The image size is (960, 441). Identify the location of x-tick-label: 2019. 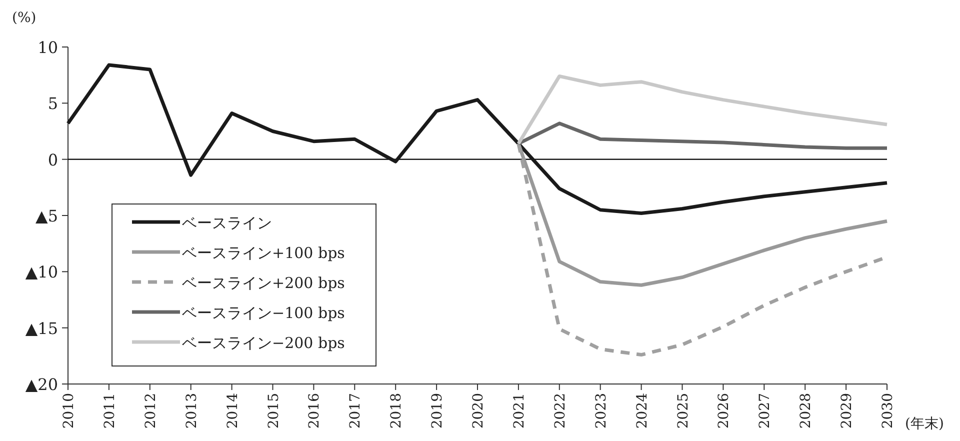
(438, 411).